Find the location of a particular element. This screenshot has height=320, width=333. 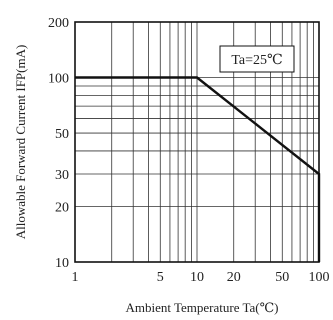

x-tick-label: 1 is located at coordinates (75, 277).